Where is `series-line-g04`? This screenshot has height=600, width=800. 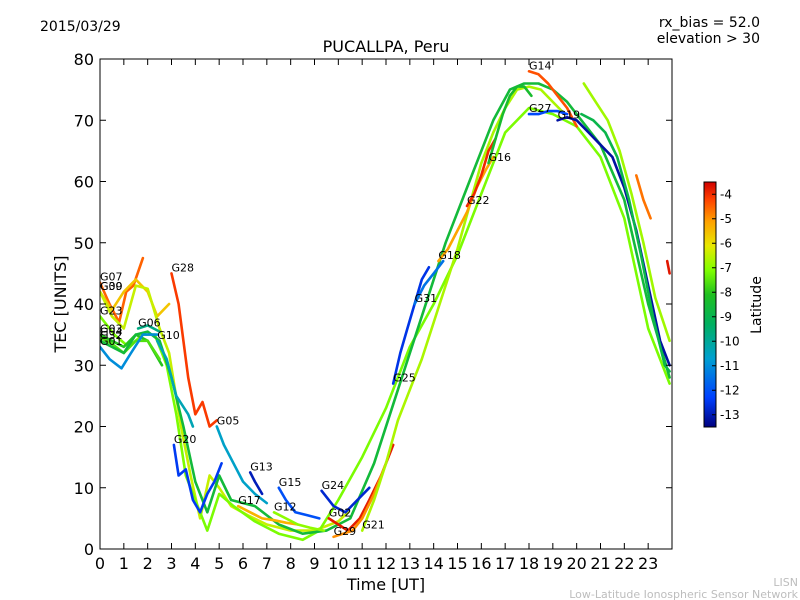
series-line-g04 is located at coordinates (130, 348).